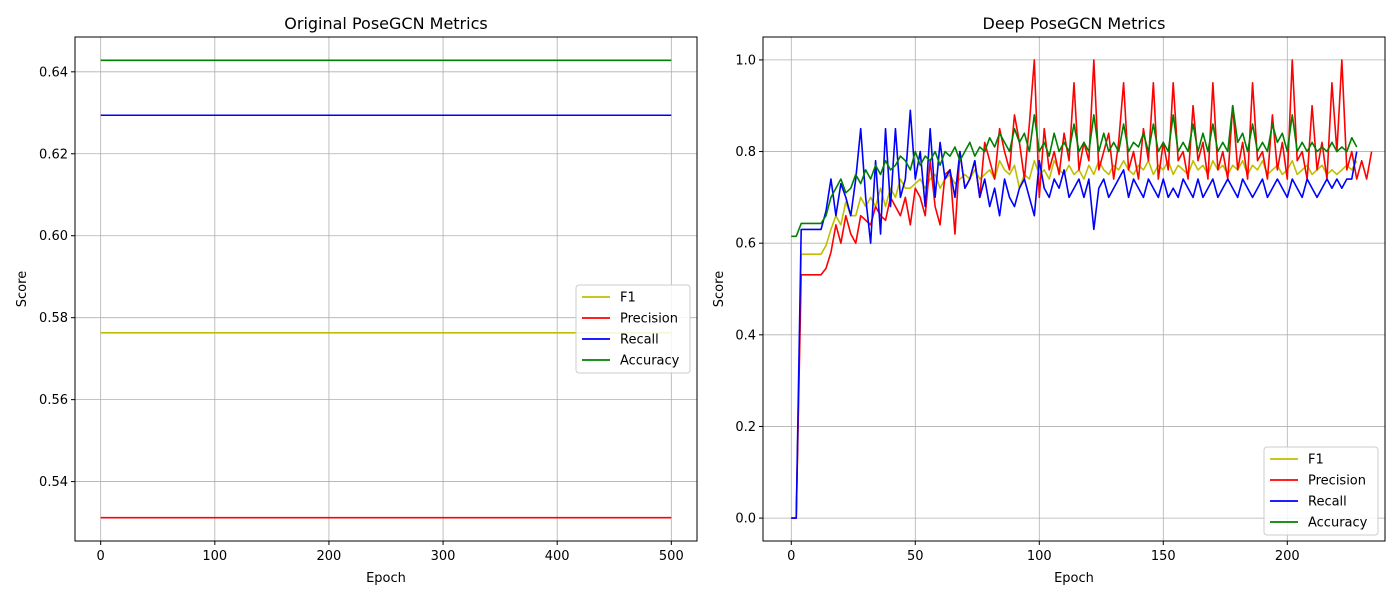  I want to click on y-tick-label: 1.0, so click(745, 60).